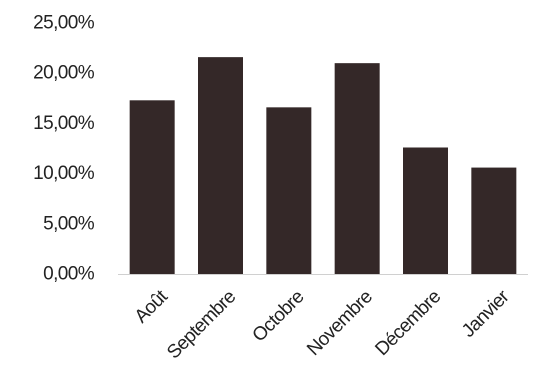 Image resolution: width=541 pixels, height=390 pixels. What do you see at coordinates (152, 307) in the screenshot?
I see `x-tick-label: Août` at bounding box center [152, 307].